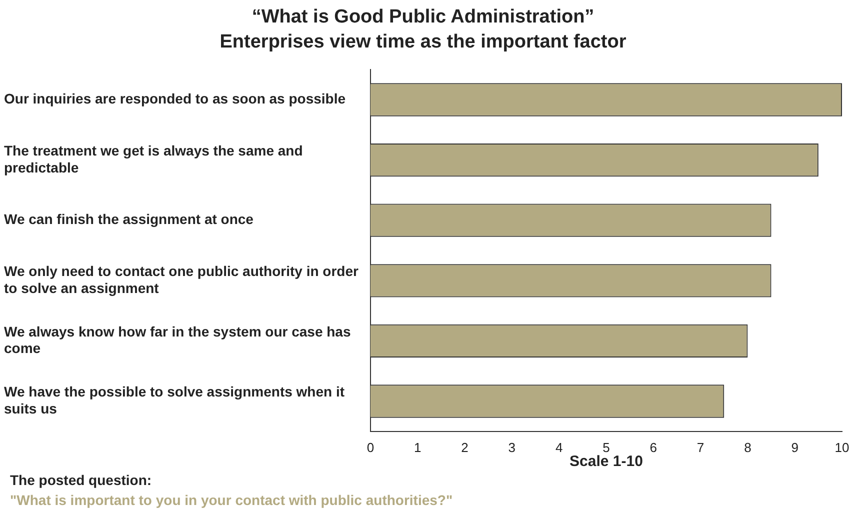  I want to click on x-tick-label: 6, so click(653, 447).